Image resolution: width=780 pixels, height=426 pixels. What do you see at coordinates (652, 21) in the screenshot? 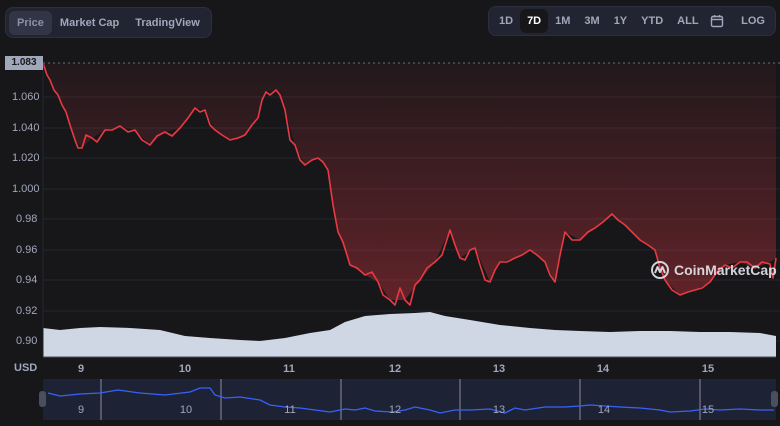
I see `range-ytd: YTD` at bounding box center [652, 21].